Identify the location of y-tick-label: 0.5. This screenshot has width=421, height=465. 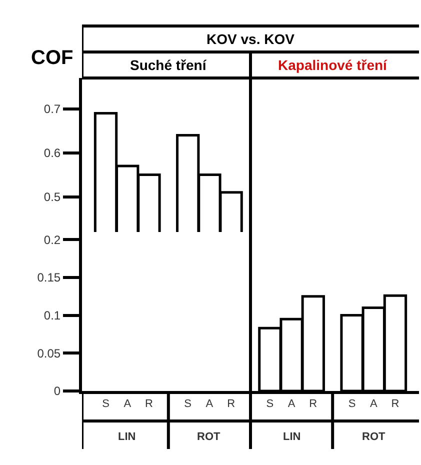
(52, 197).